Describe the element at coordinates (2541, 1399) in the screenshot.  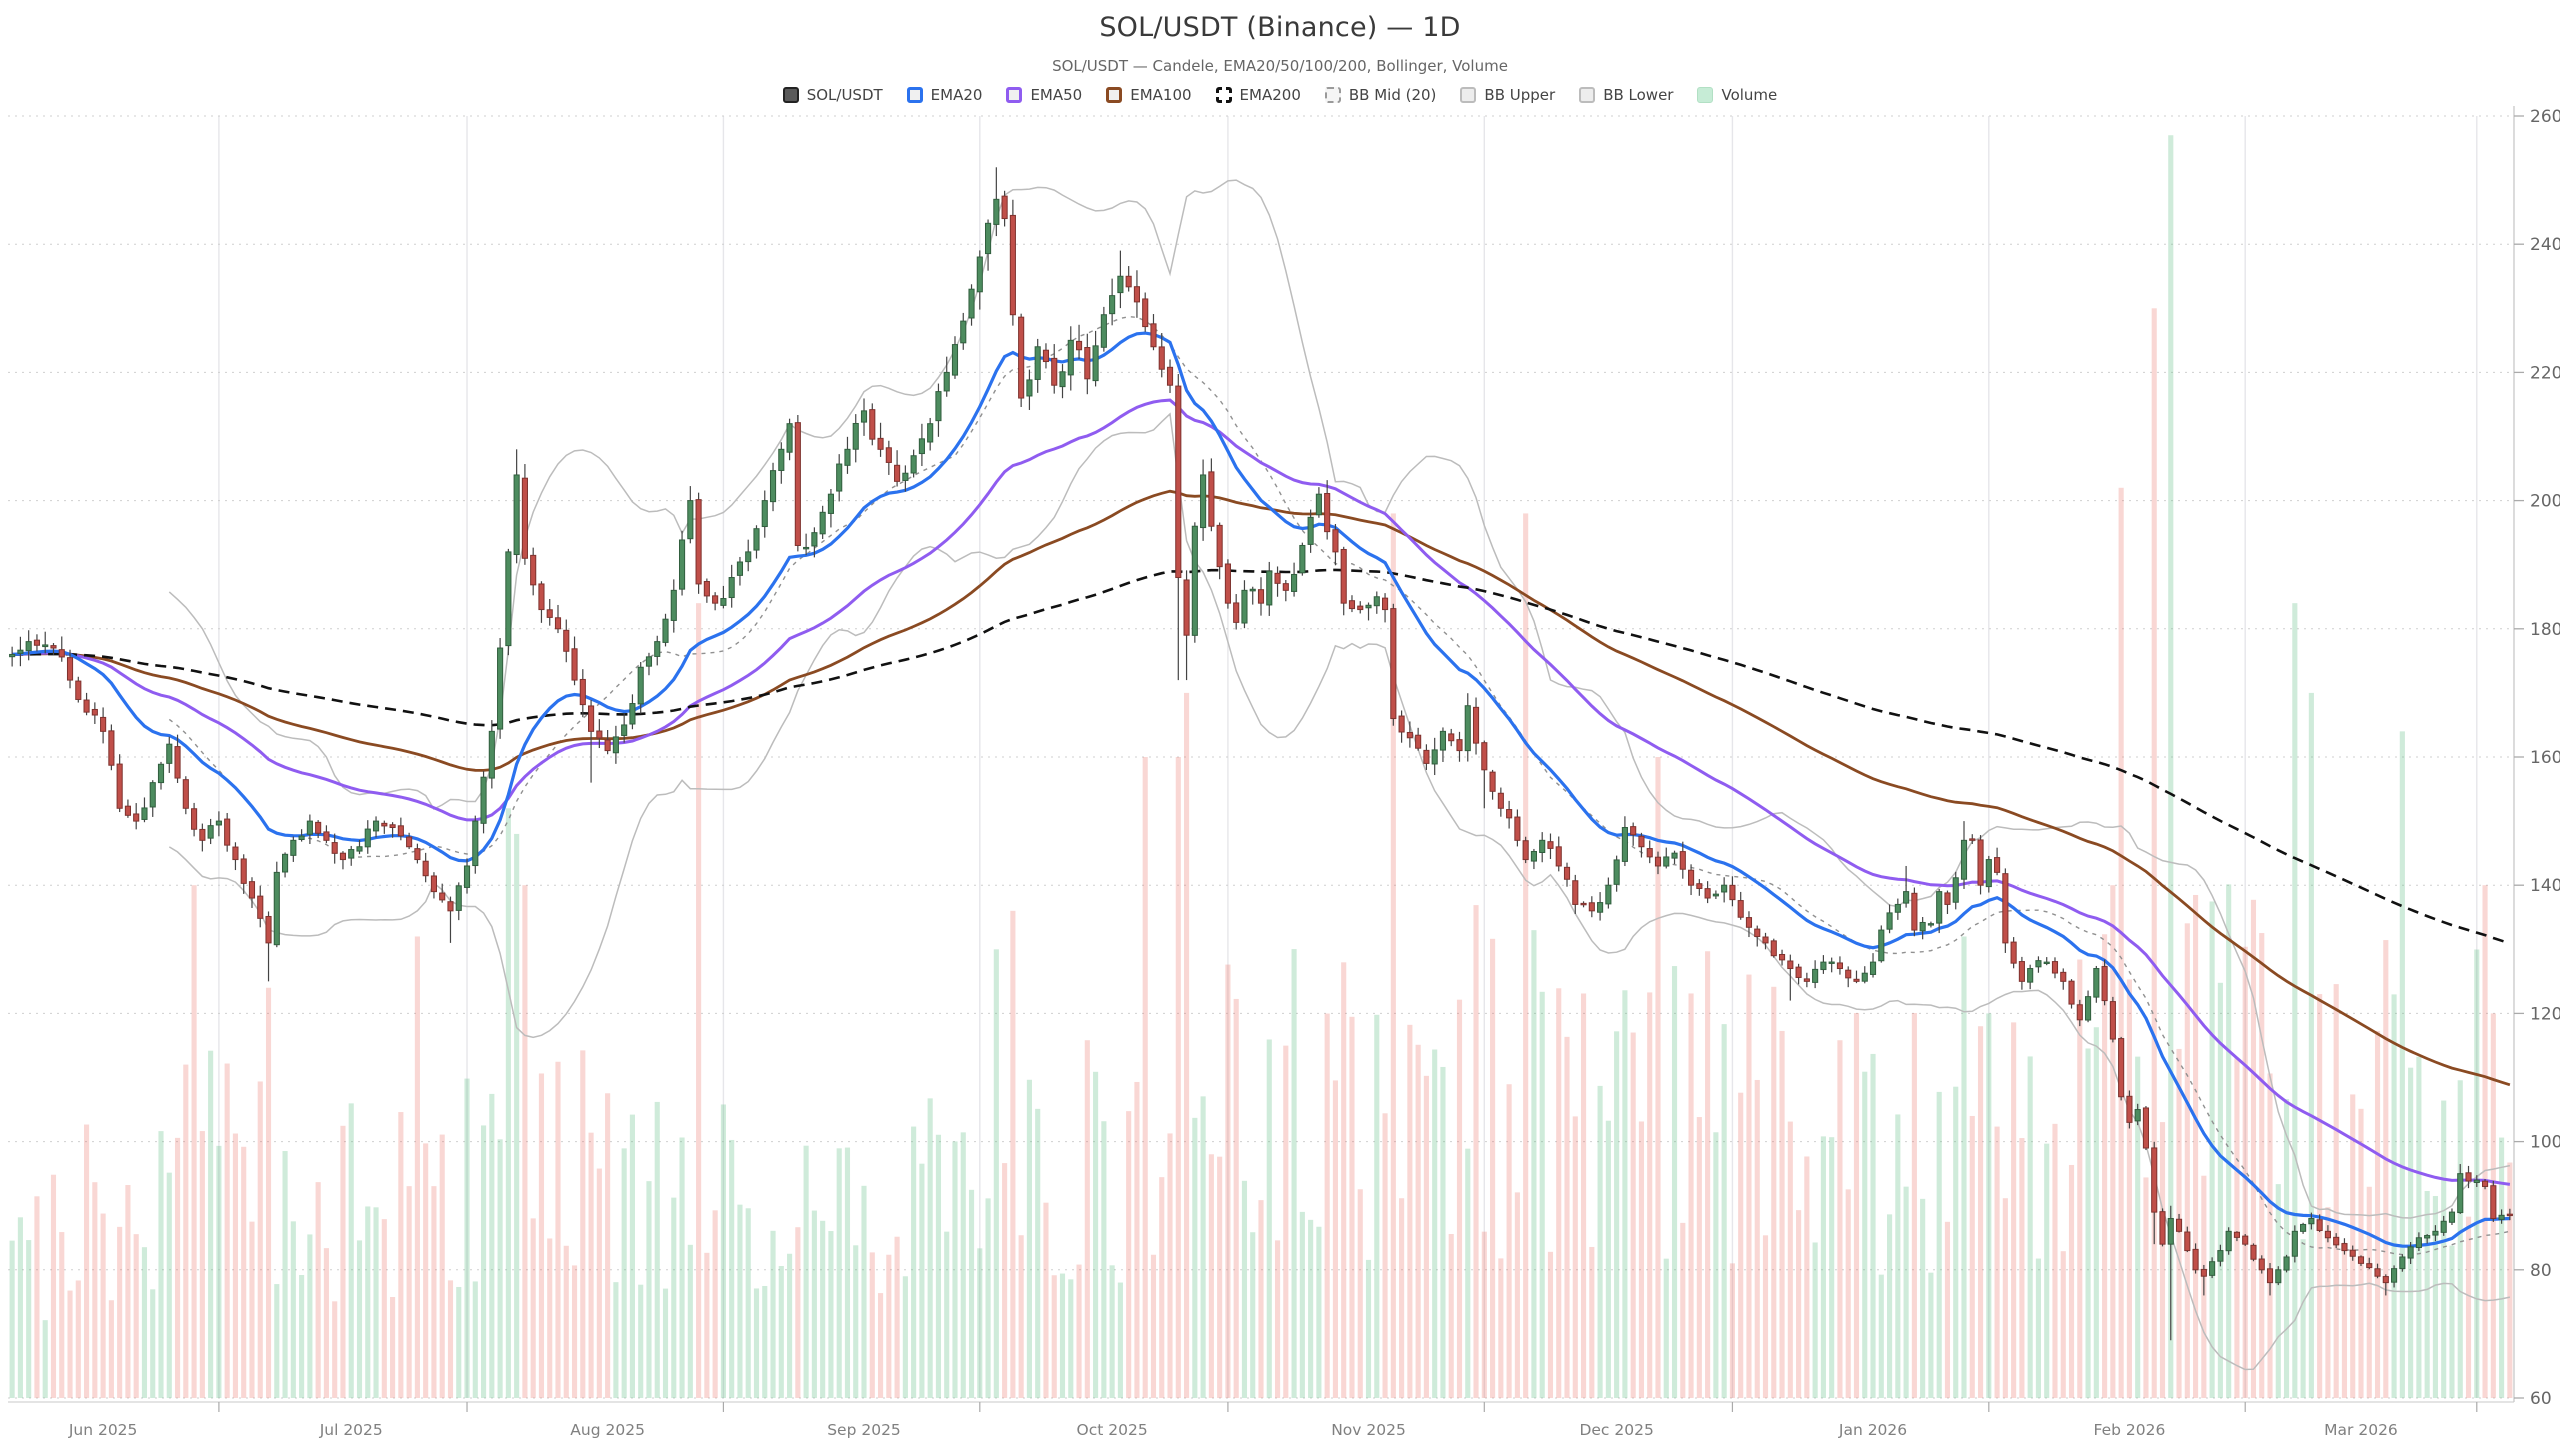
I see `svg-text: 60` at that location.